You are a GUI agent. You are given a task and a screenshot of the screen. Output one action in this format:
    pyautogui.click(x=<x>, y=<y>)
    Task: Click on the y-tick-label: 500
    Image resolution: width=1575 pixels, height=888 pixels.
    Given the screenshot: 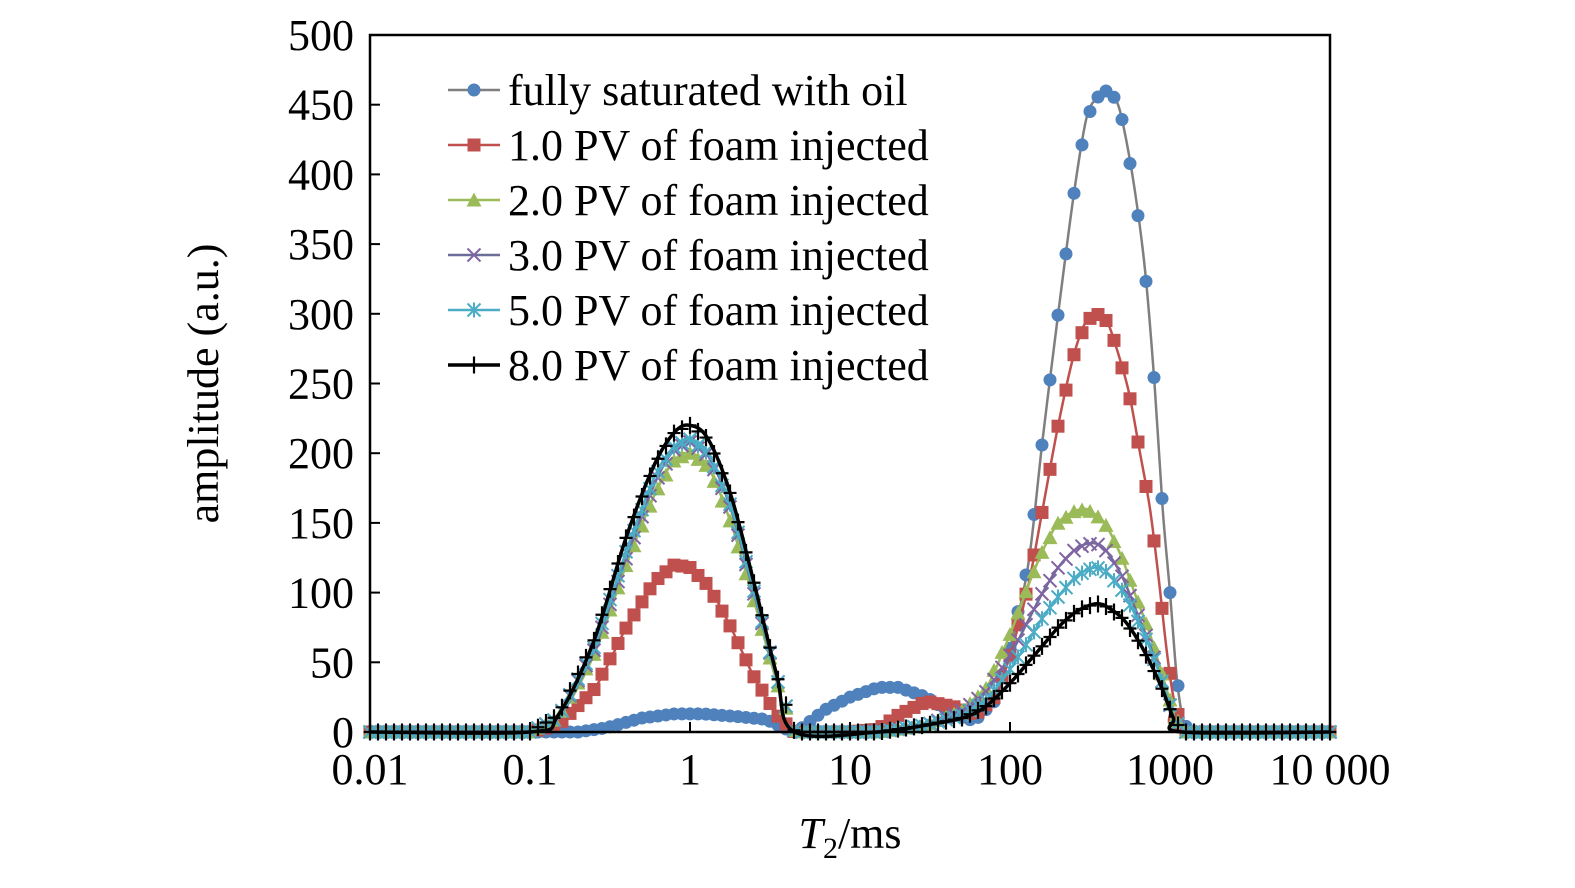 What is the action you would take?
    pyautogui.click(x=321, y=35)
    